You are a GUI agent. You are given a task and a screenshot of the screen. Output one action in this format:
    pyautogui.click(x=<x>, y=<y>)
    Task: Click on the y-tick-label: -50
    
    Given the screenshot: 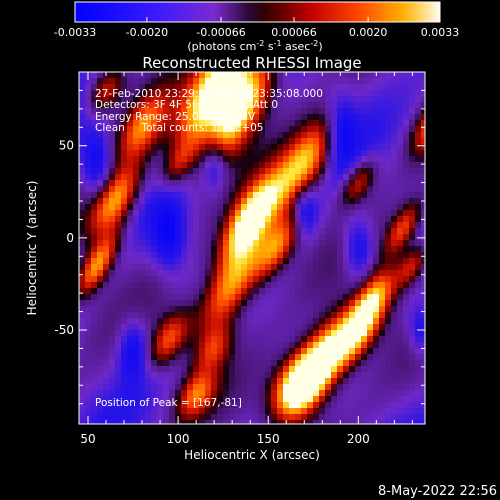 What is the action you would take?
    pyautogui.click(x=64, y=330)
    